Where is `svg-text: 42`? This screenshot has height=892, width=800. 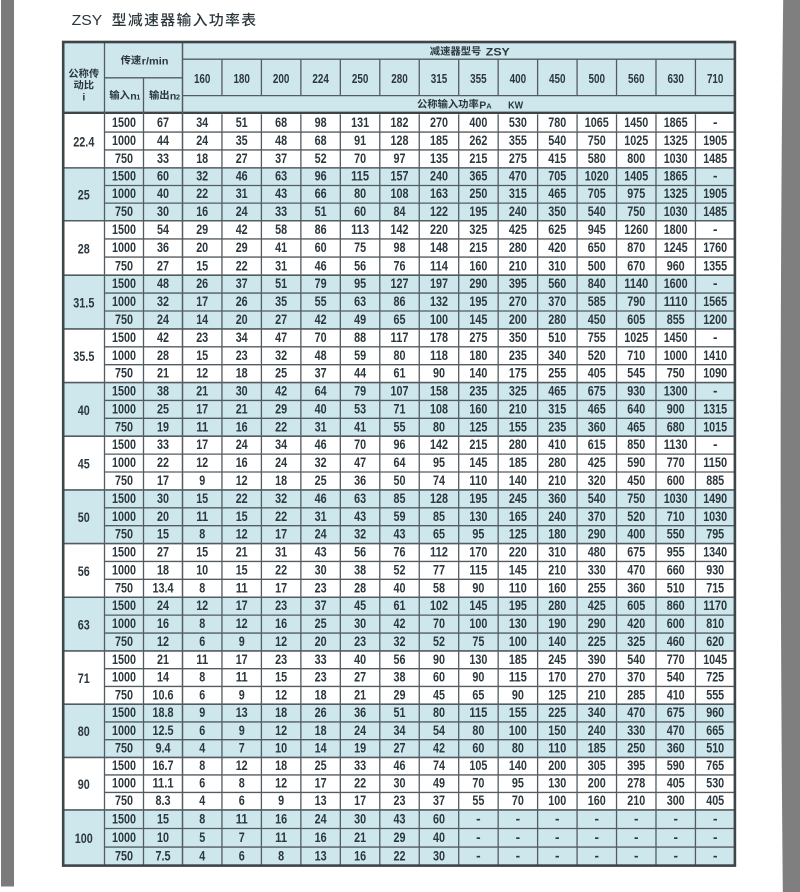
svg-text: 42 is located at coordinates (281, 391).